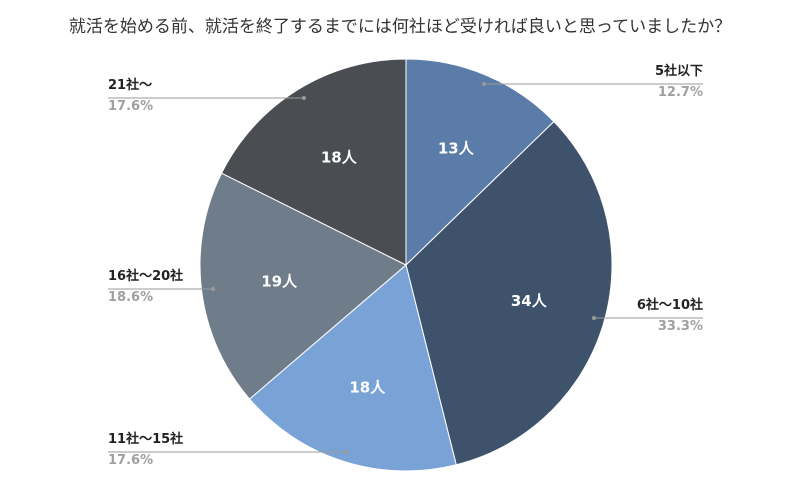 This screenshot has width=800, height=489. What do you see at coordinates (680, 92) in the screenshot?
I see `slice-percent-label: 12.7%` at bounding box center [680, 92].